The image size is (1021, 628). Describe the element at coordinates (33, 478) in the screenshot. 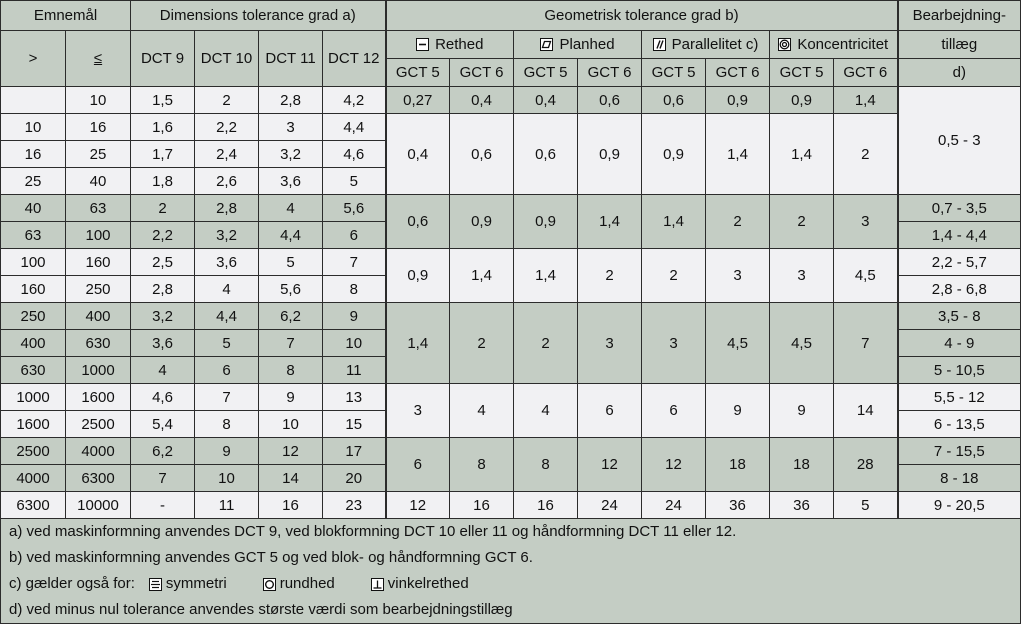

I see `range-from-cell: 4000` at that location.